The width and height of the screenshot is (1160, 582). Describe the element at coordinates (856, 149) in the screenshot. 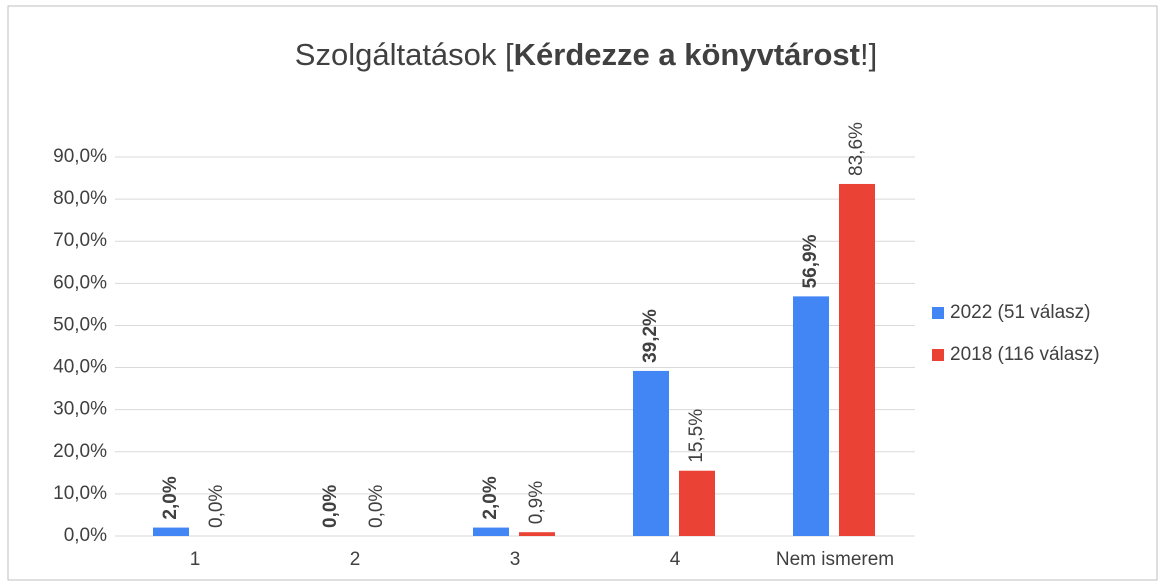

I see `data-label: 83,6%` at that location.